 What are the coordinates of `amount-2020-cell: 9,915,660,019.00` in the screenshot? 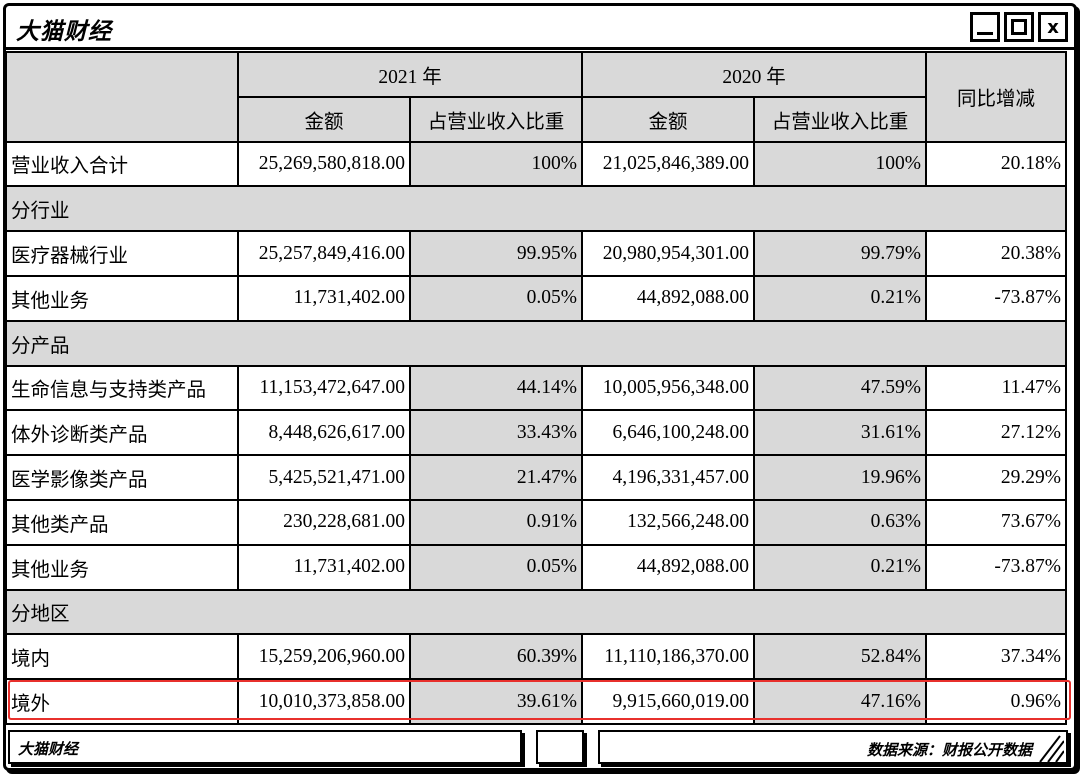 It's located at (668, 701).